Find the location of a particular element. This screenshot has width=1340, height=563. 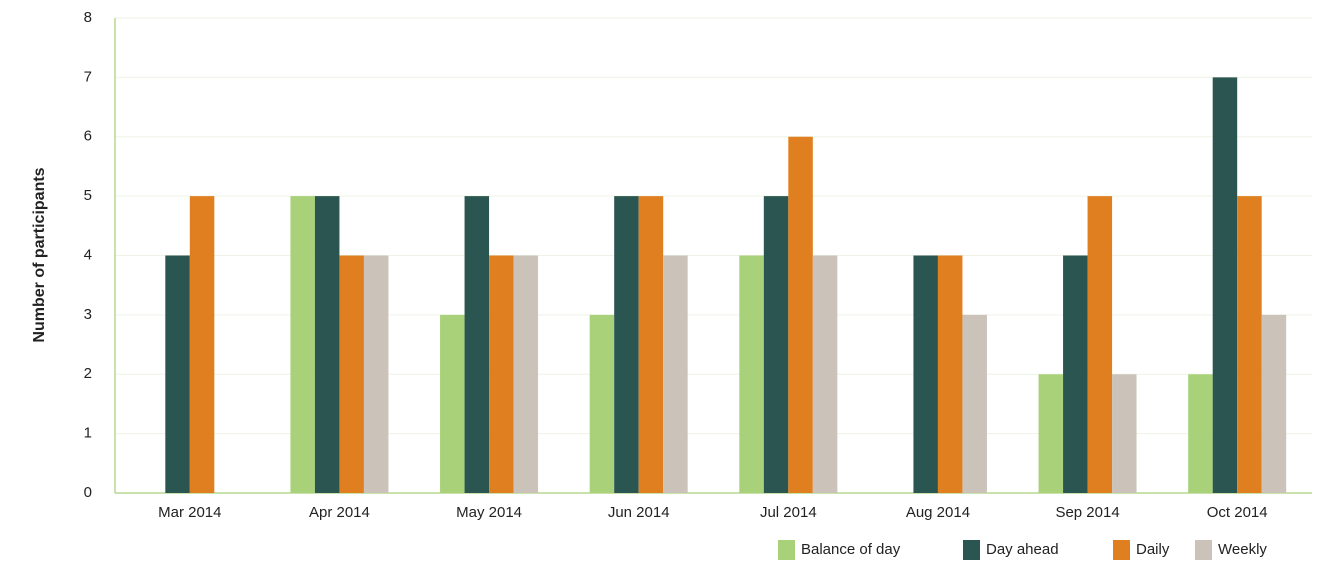

x-tick-label: May 2014 is located at coordinates (489, 512).